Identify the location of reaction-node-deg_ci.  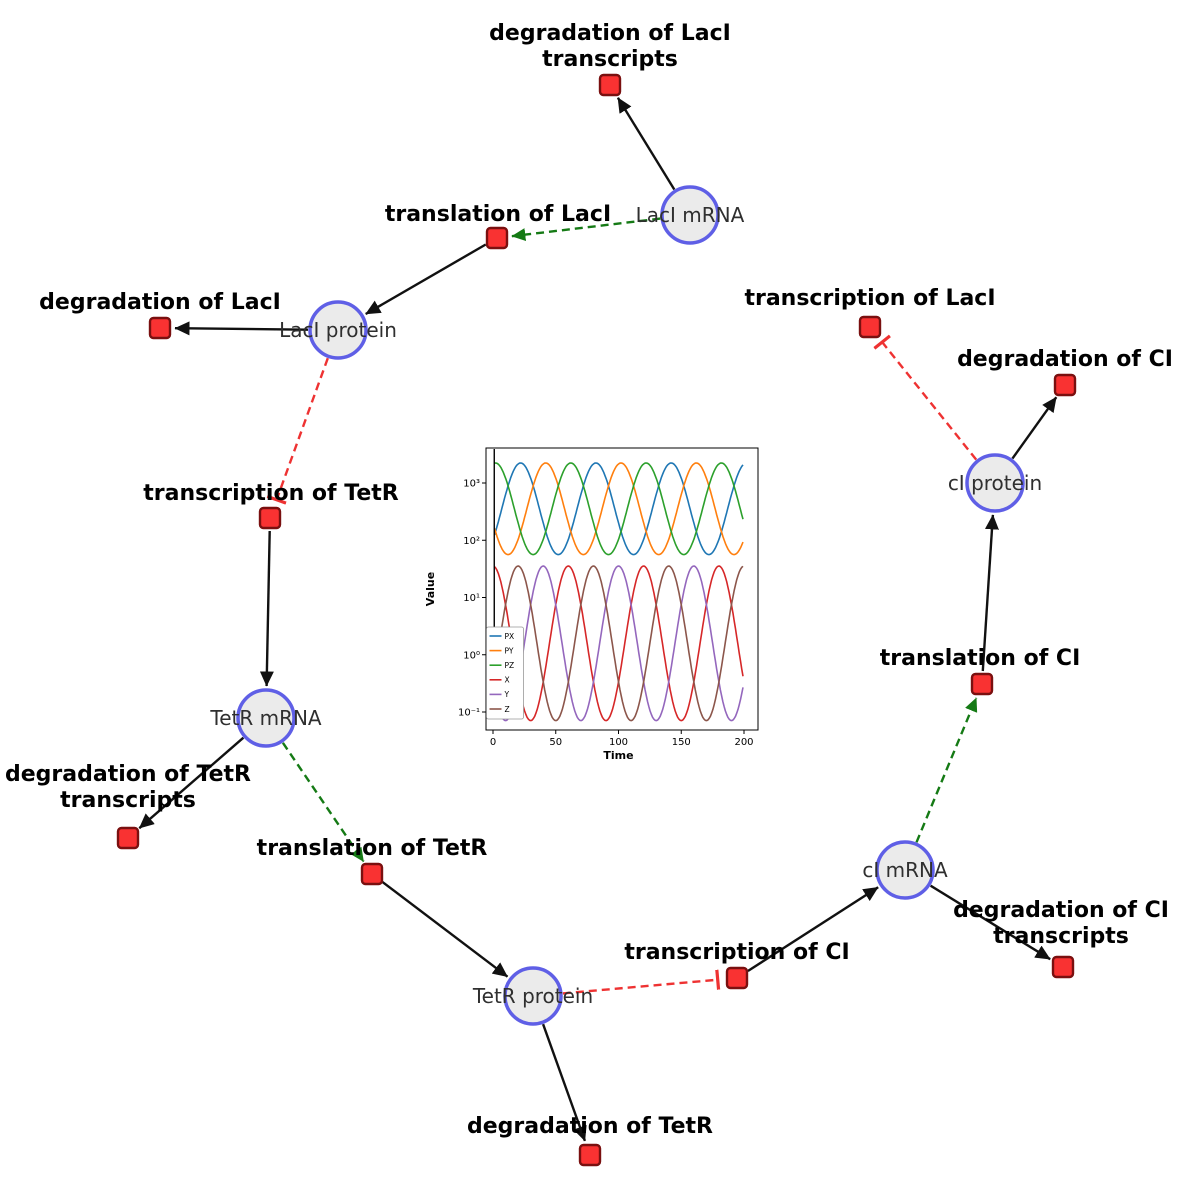
(1065, 385).